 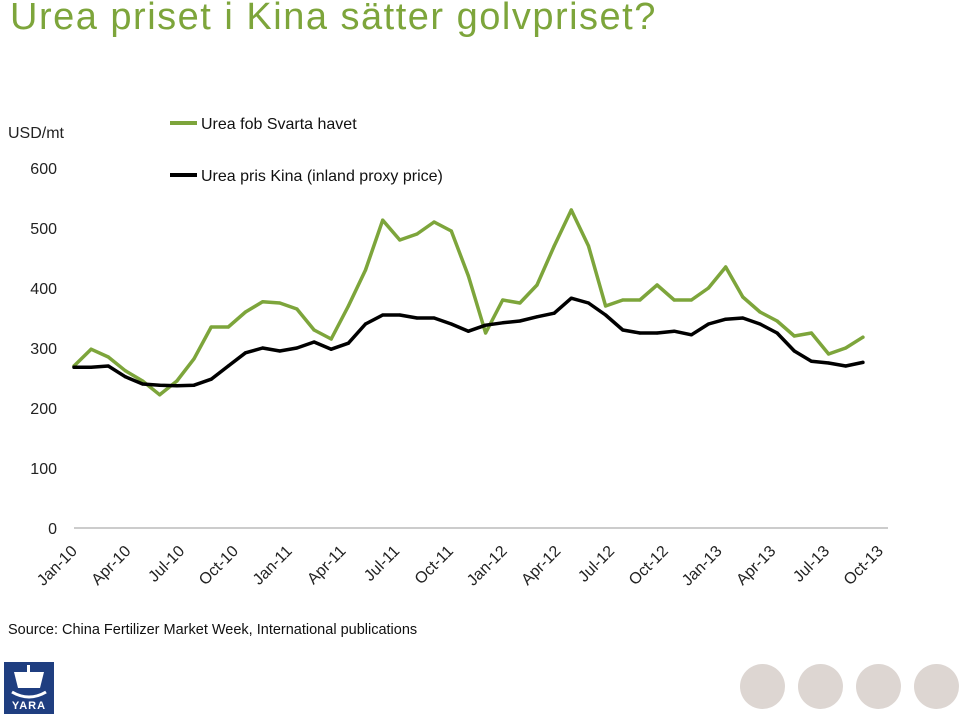 I want to click on y-tick-label: 300, so click(x=43, y=349).